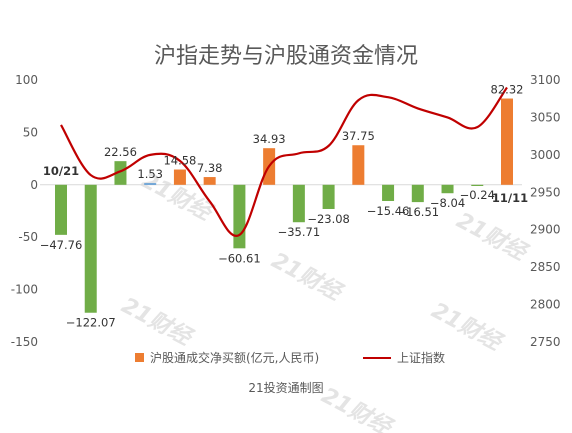 This screenshot has height=433, width=572. Describe the element at coordinates (150, 174) in the screenshot. I see `data-label: 1.53` at that location.